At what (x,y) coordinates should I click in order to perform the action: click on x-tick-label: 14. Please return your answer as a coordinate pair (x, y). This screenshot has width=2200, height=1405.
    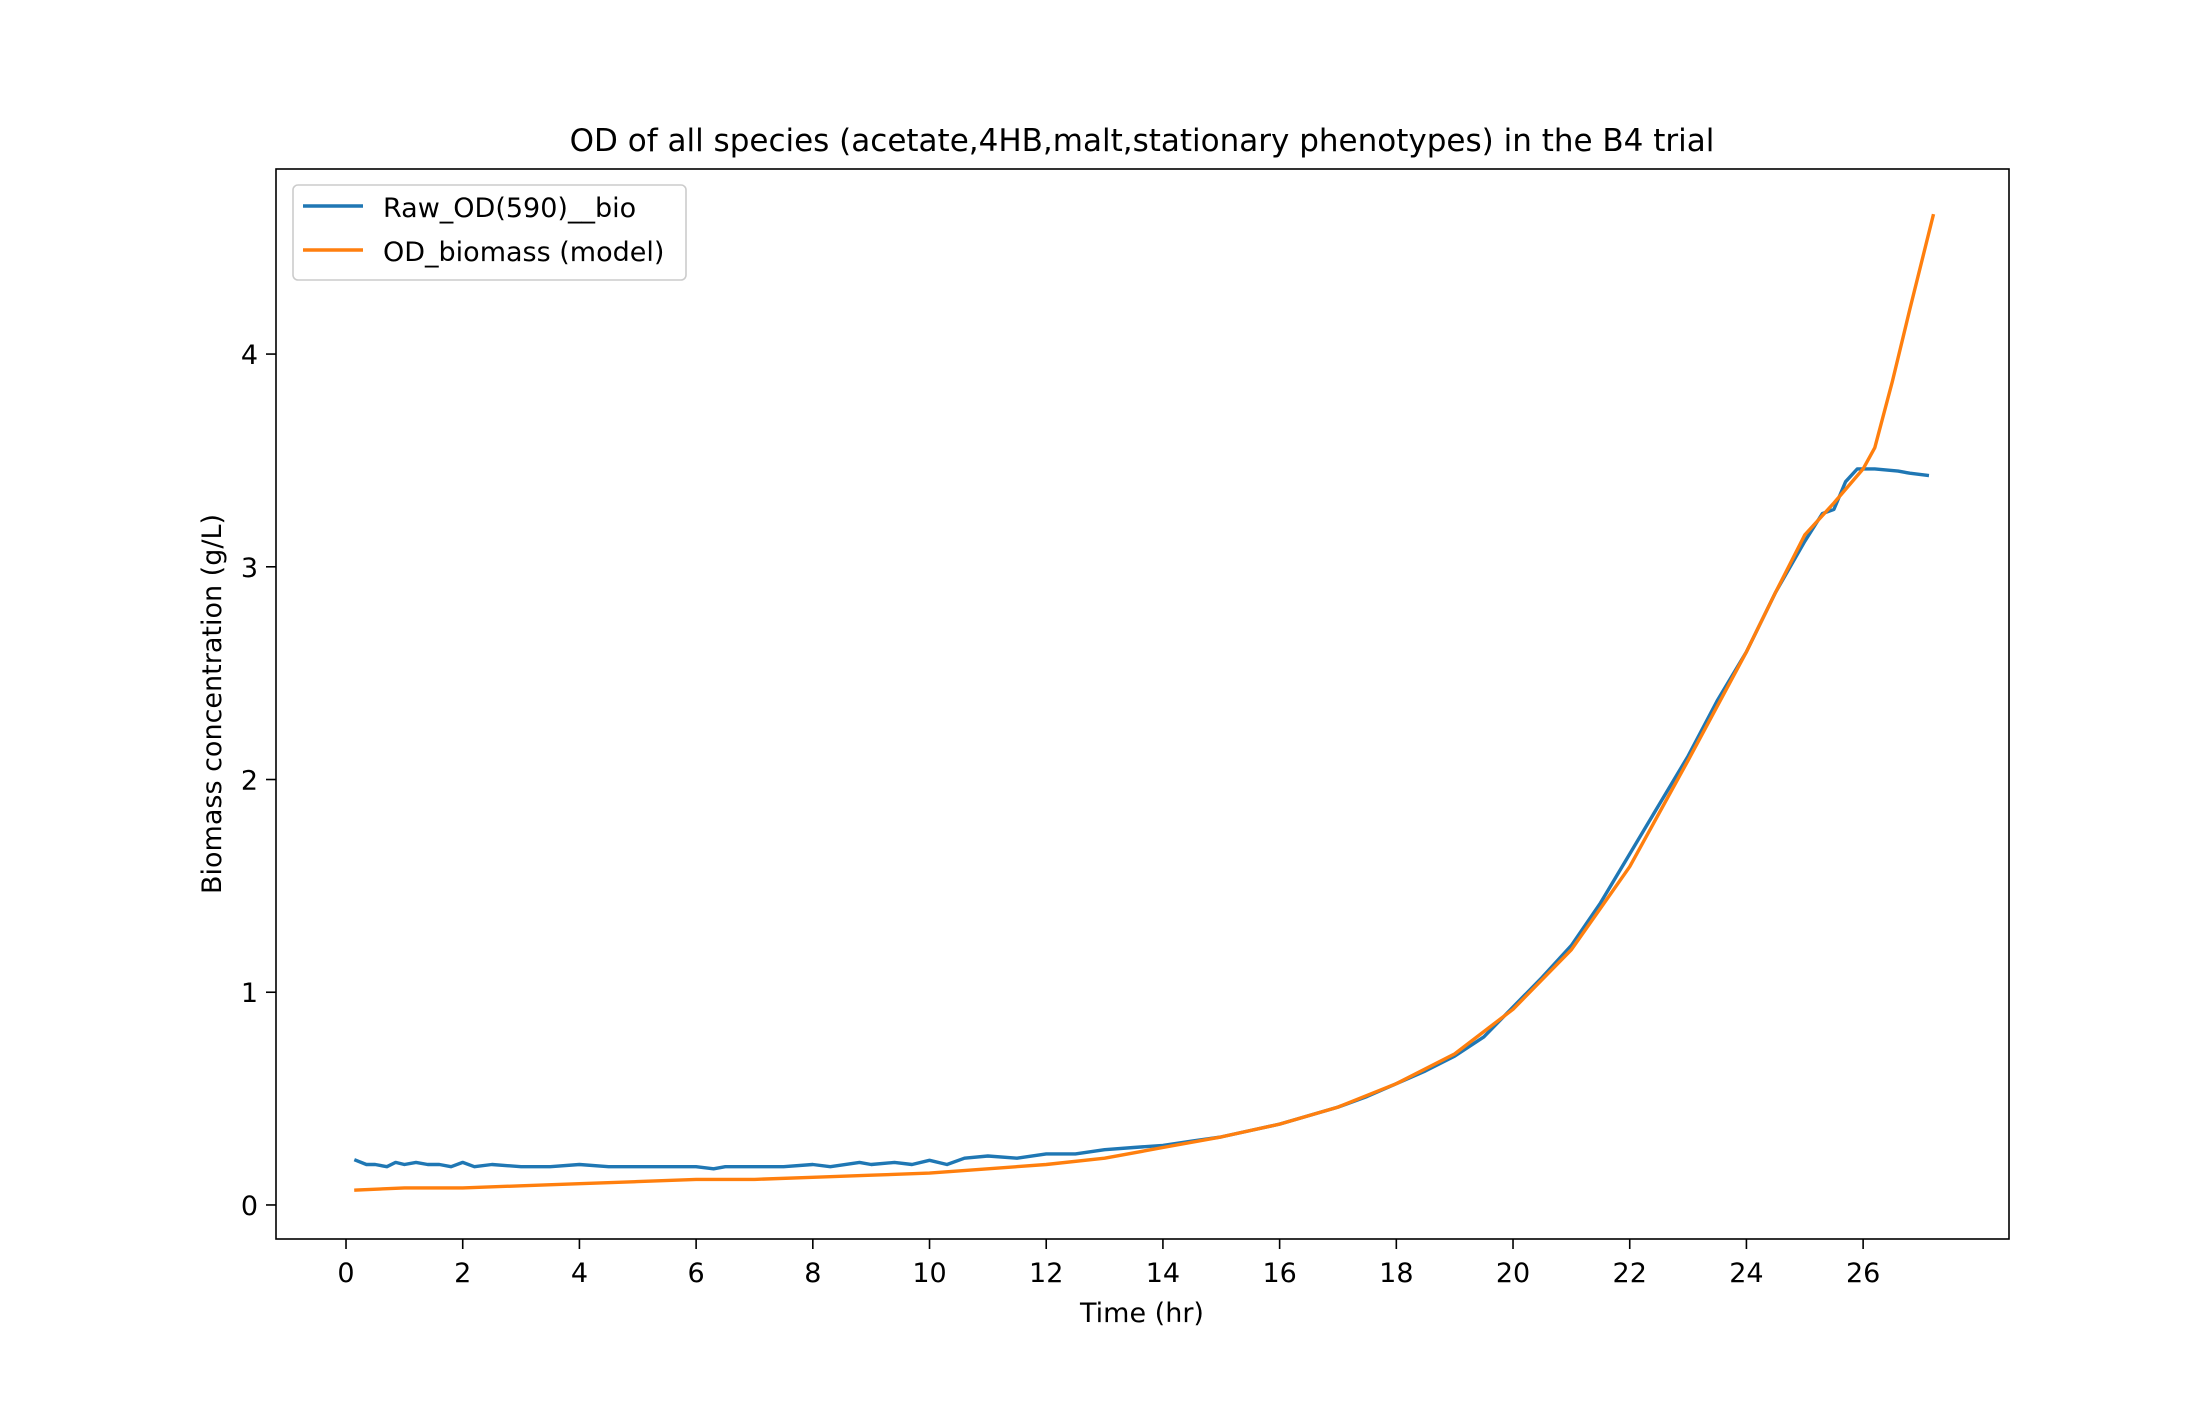
    Looking at the image, I should click on (1163, 1273).